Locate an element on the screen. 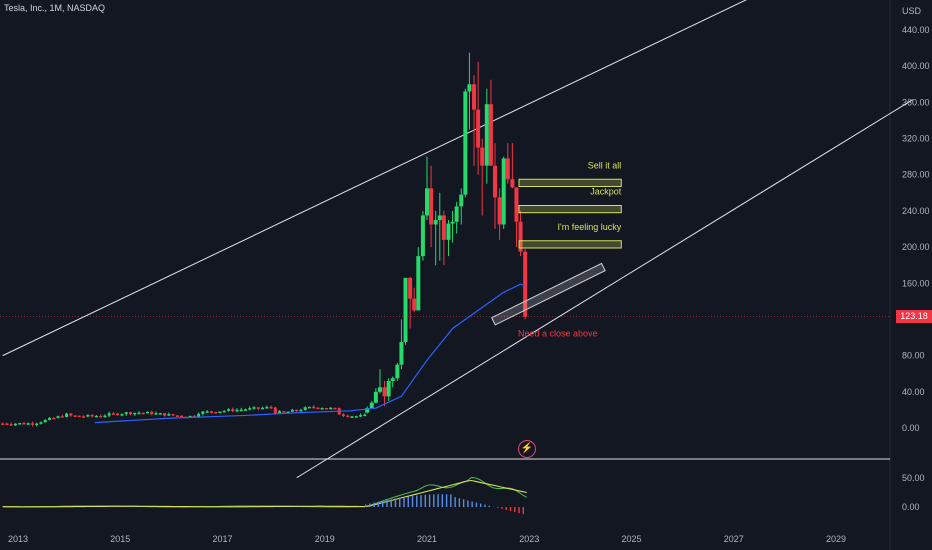  need-close-annotation: Need a close above is located at coordinates (558, 334).